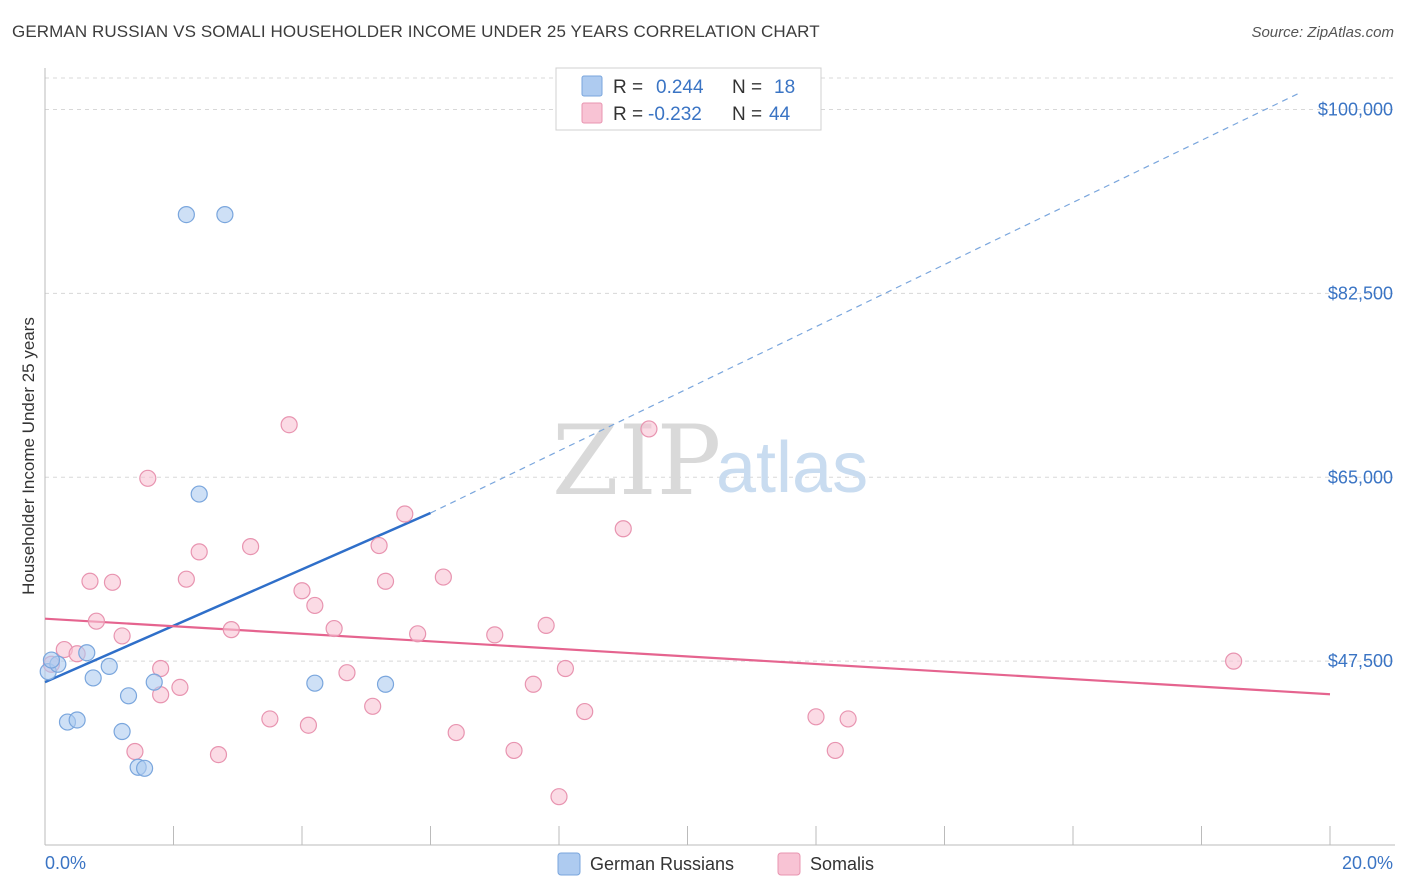  I want to click on german-russian-trend-line, so click(238, 597).